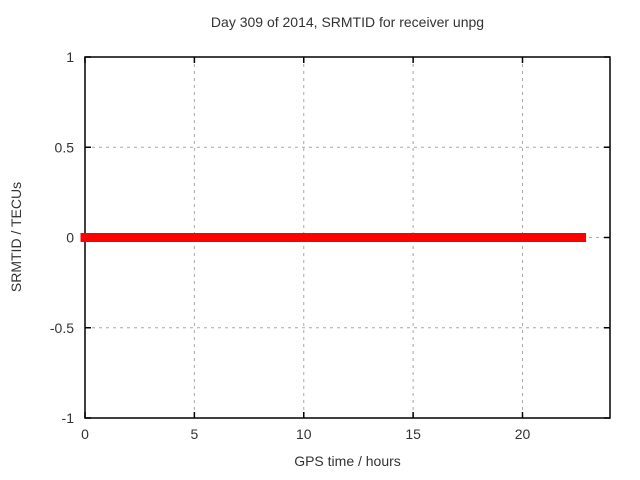 The width and height of the screenshot is (640, 480). Describe the element at coordinates (70, 57) in the screenshot. I see `y-tick-label: 1` at that location.